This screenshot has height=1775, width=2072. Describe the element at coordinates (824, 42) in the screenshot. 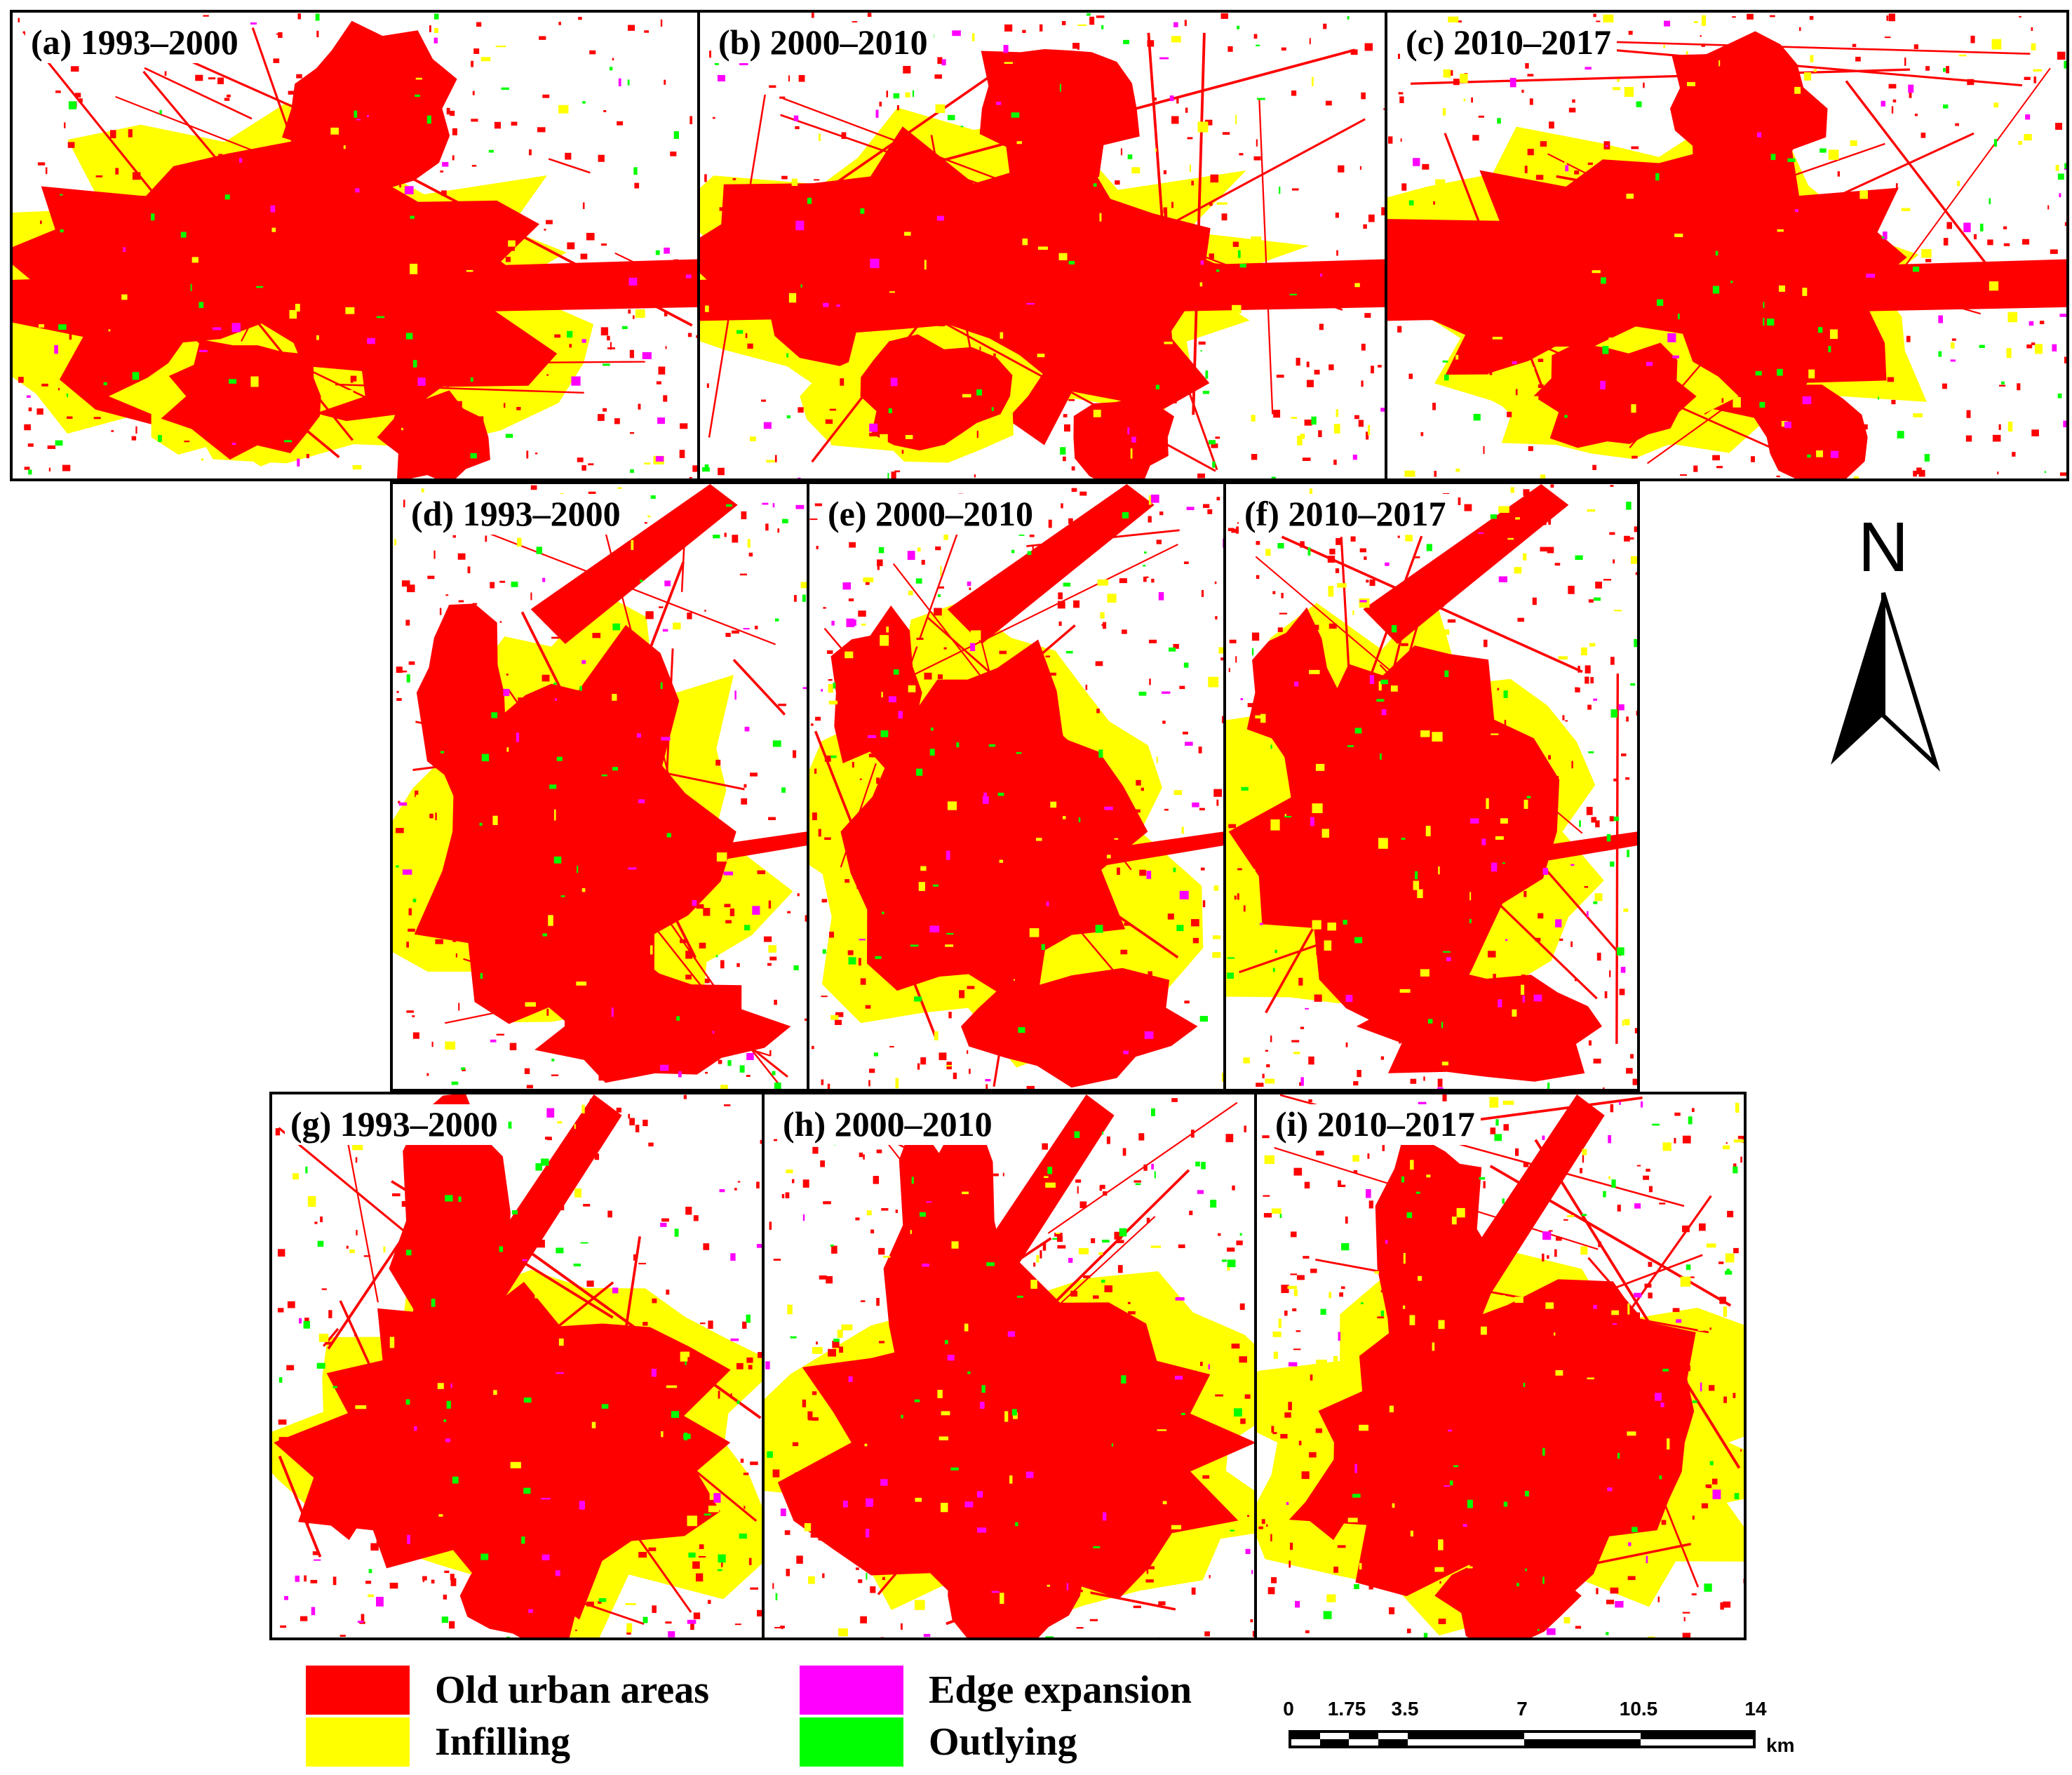

I see `panel-label-b: (b) 2000–2010` at that location.